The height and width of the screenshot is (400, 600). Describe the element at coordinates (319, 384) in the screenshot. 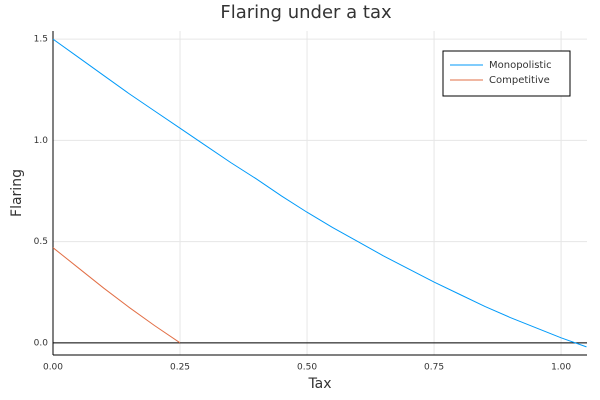

I see `x-axis-label: Tax` at that location.